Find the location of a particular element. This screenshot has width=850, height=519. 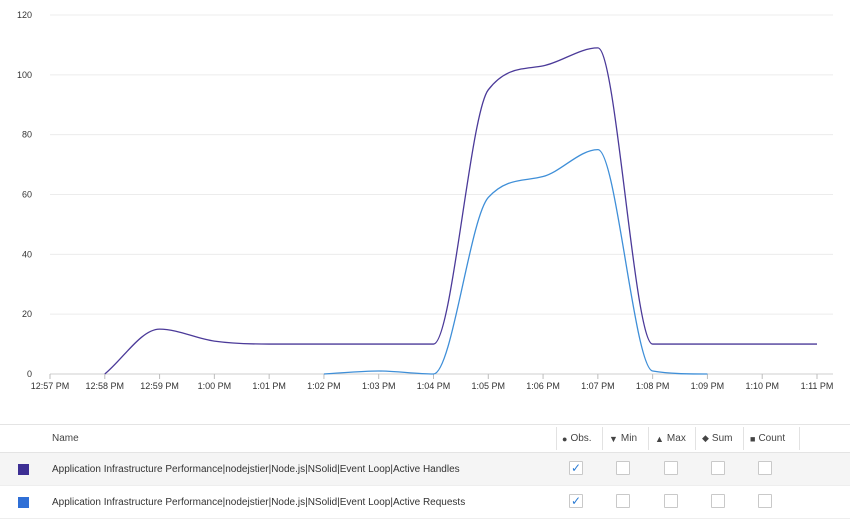

x-tick-label: 1:02 PM is located at coordinates (324, 386).